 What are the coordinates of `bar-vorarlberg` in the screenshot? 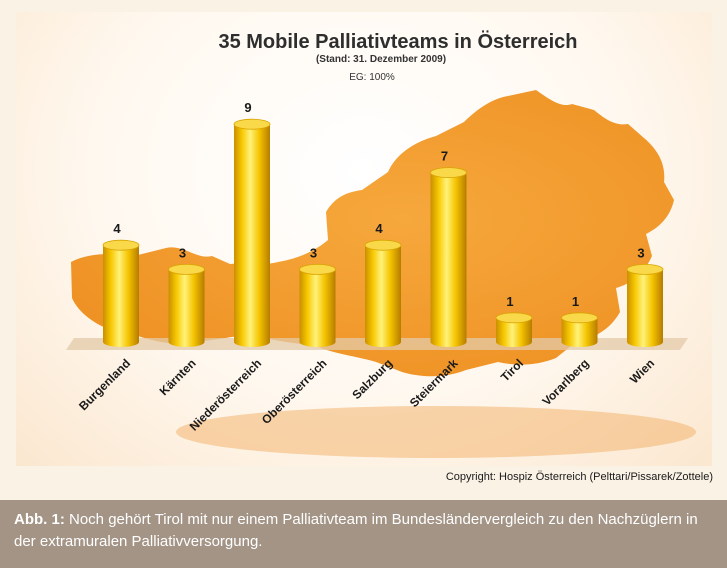 It's located at (579, 329).